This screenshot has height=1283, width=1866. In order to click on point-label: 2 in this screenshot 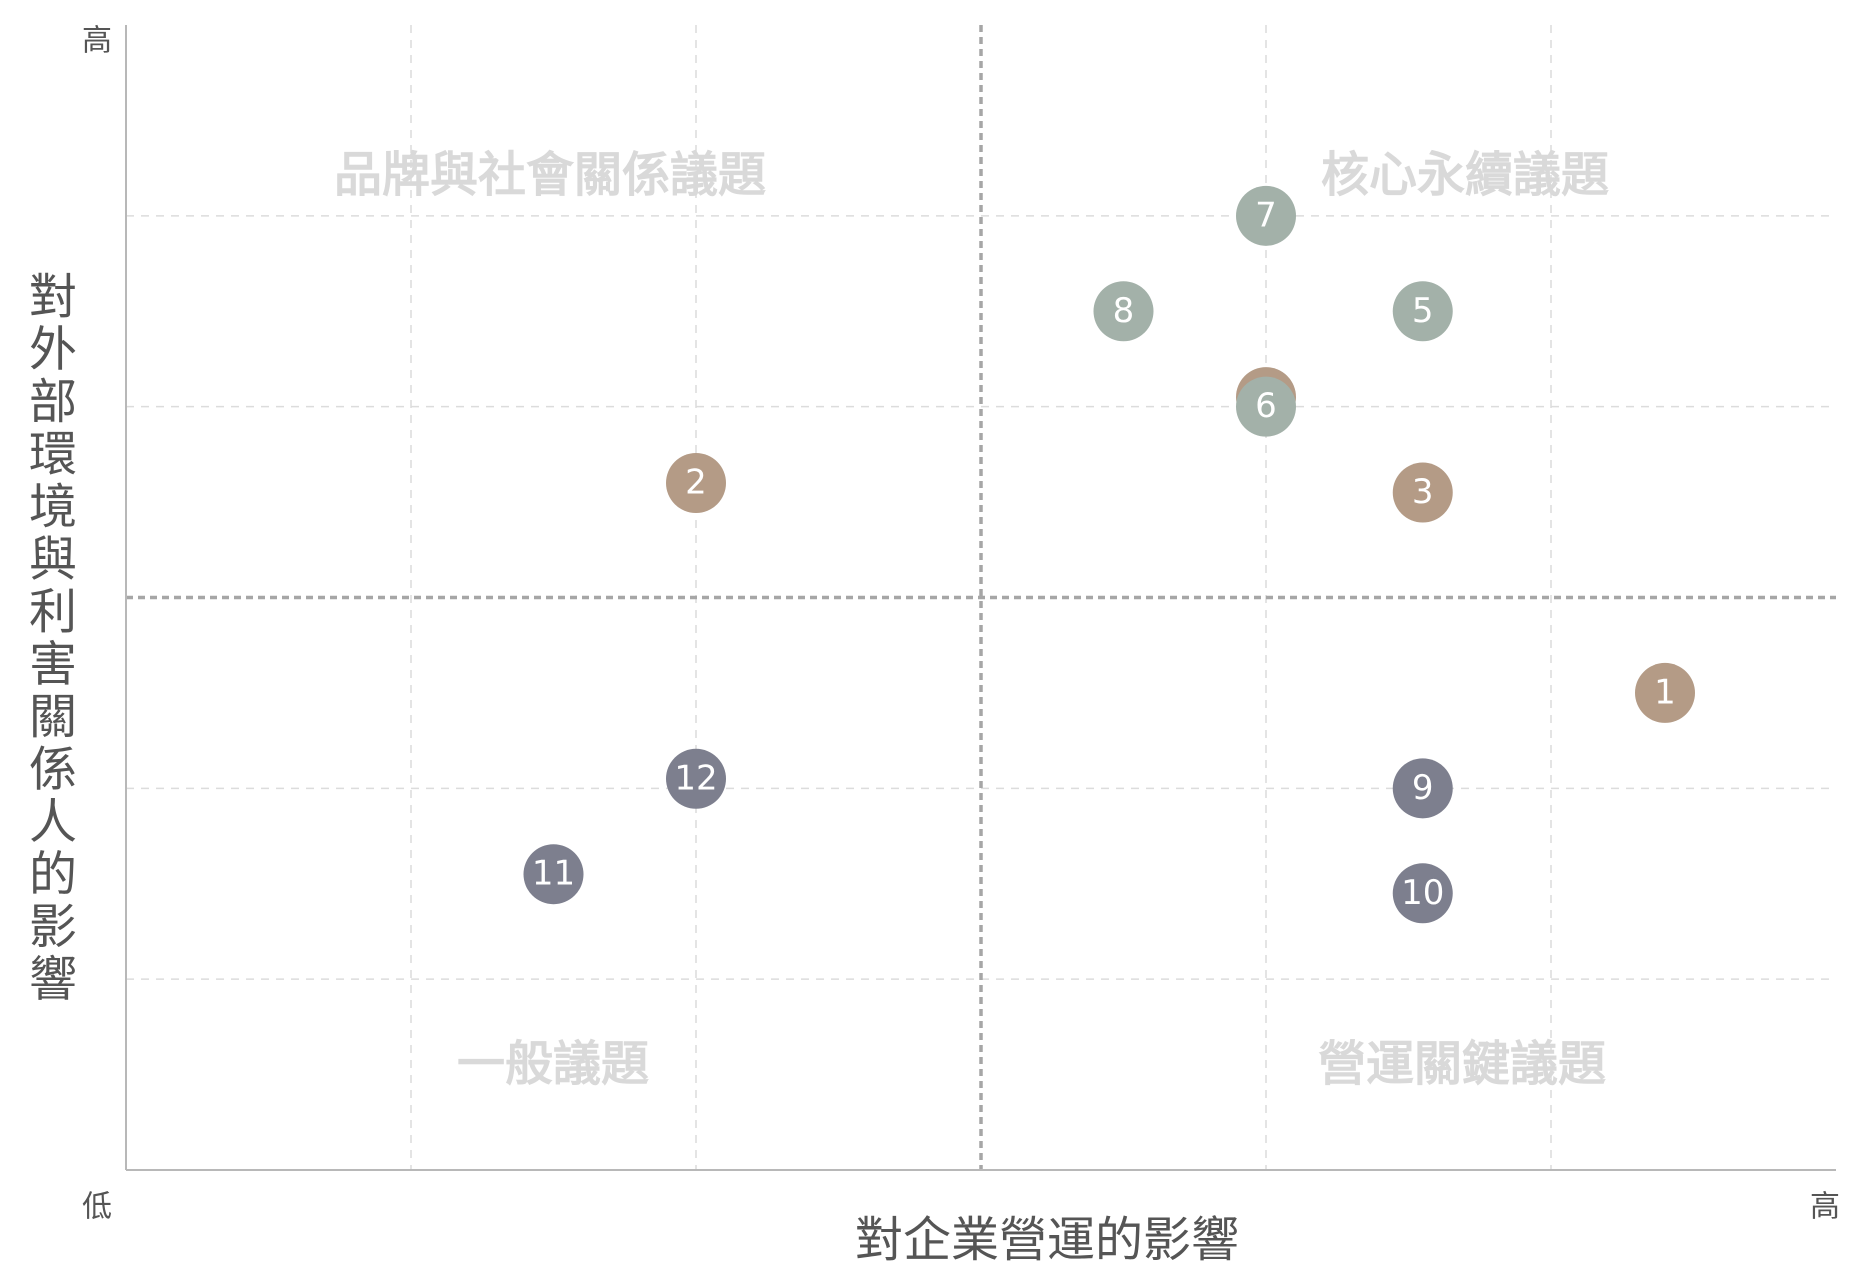, I will do `click(696, 483)`.